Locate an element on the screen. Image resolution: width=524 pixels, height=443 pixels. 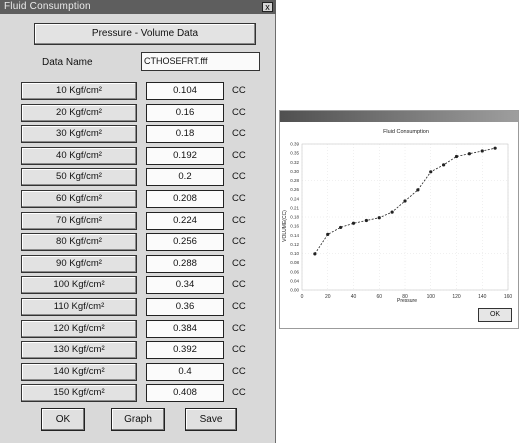
x-tick-label: 0 is located at coordinates (302, 297).